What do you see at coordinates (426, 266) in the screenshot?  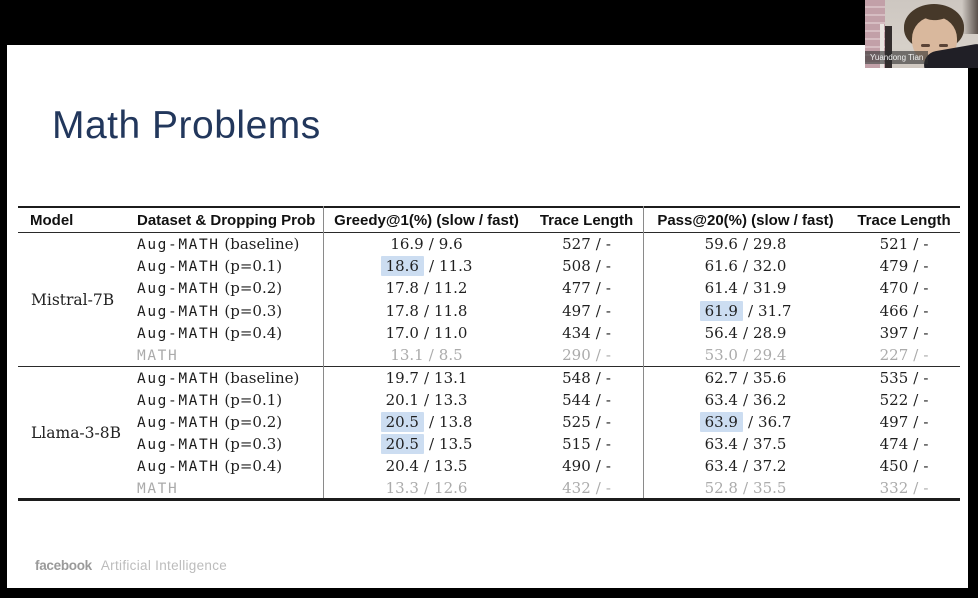 I see `greedy-cell: 18.6/11.3` at bounding box center [426, 266].